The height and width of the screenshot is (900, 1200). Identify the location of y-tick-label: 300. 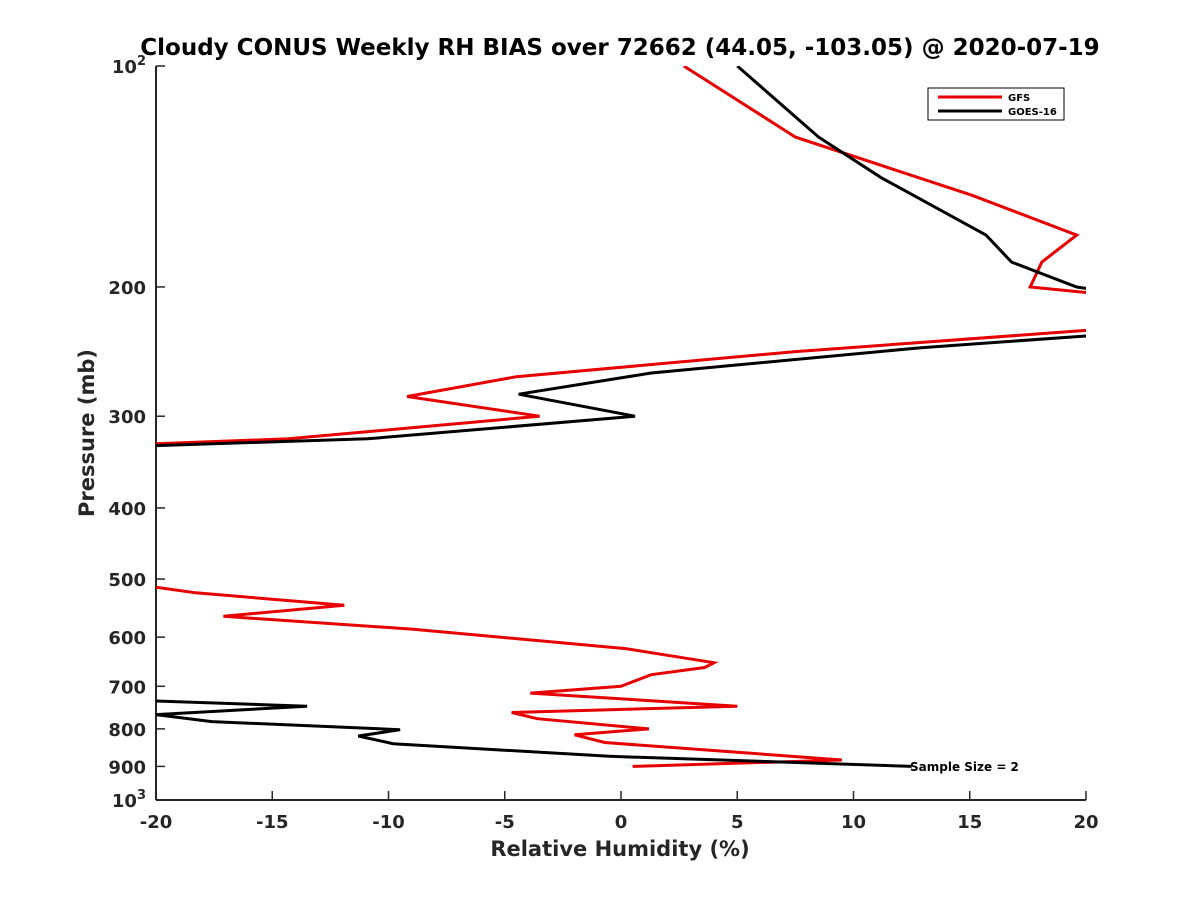
(127, 417).